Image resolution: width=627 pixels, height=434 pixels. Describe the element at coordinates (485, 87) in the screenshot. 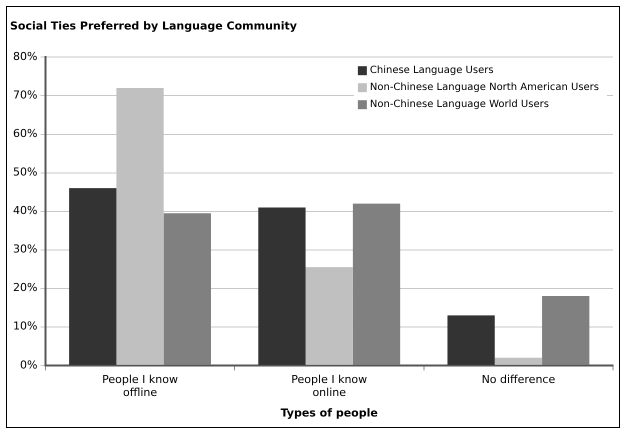

I see `legend-label: Non-Chinese Language North American Users` at that location.